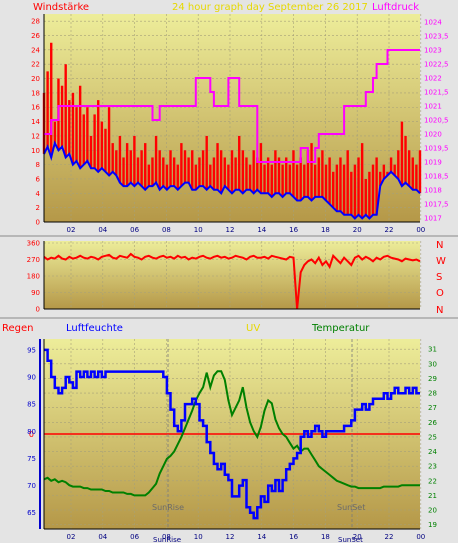 This screenshot has width=458, height=543. What do you see at coordinates (293, 537) in the screenshot?
I see `humidity-x-tick-16: 16` at bounding box center [293, 537].